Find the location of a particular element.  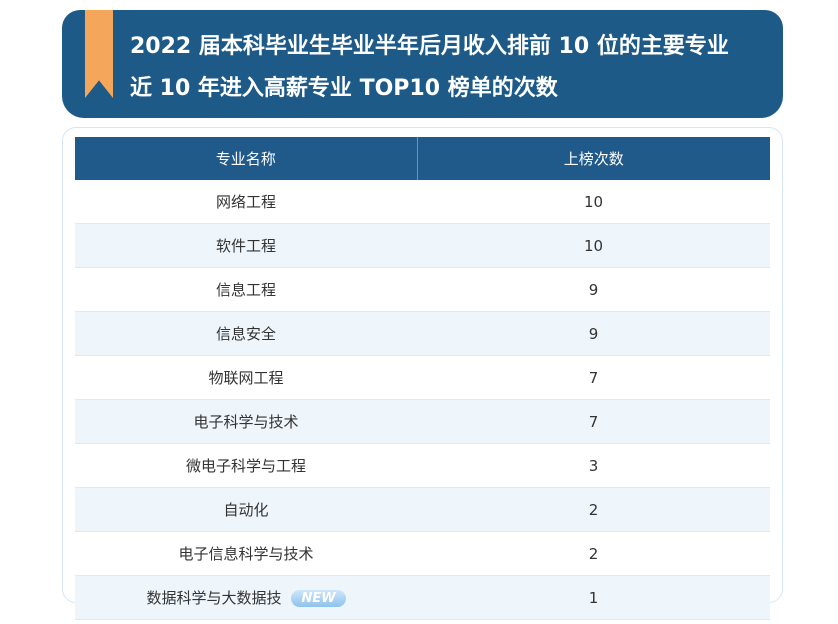

major-cell: 自动化 is located at coordinates (246, 509).